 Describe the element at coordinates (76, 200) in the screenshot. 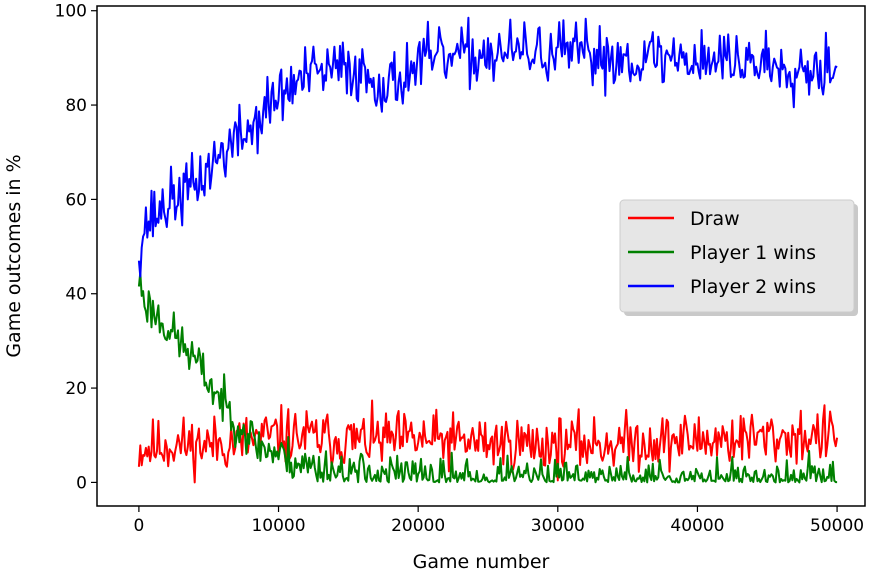

I see `y-tick-label: 60` at that location.